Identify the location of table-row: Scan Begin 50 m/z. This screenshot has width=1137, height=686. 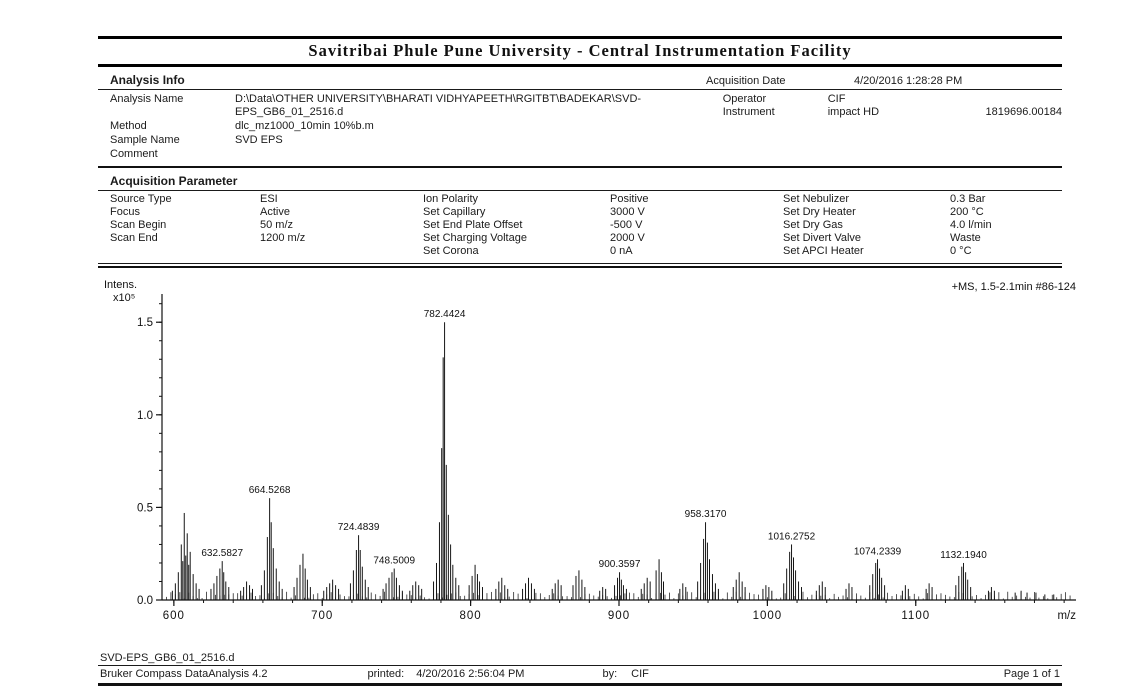
(266, 225).